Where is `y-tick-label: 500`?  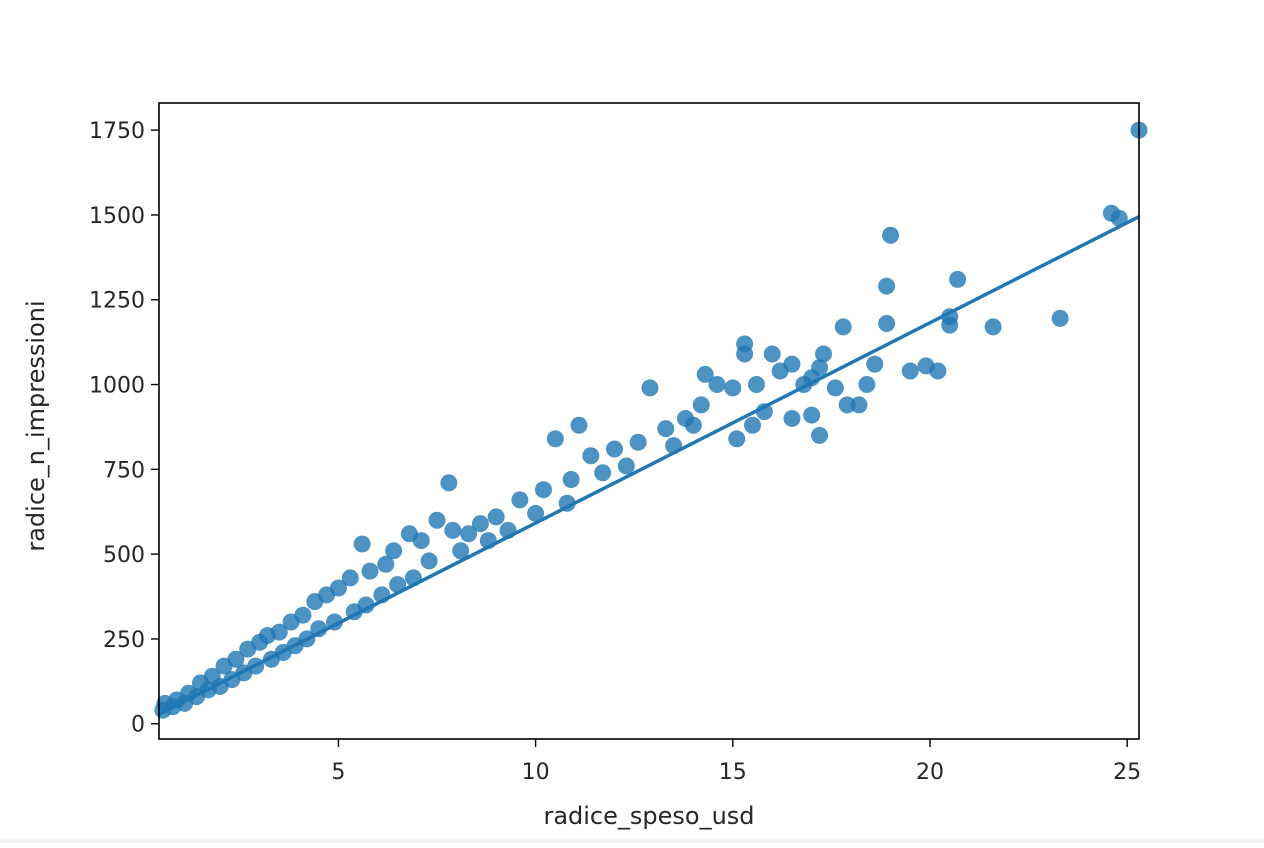 y-tick-label: 500 is located at coordinates (124, 555).